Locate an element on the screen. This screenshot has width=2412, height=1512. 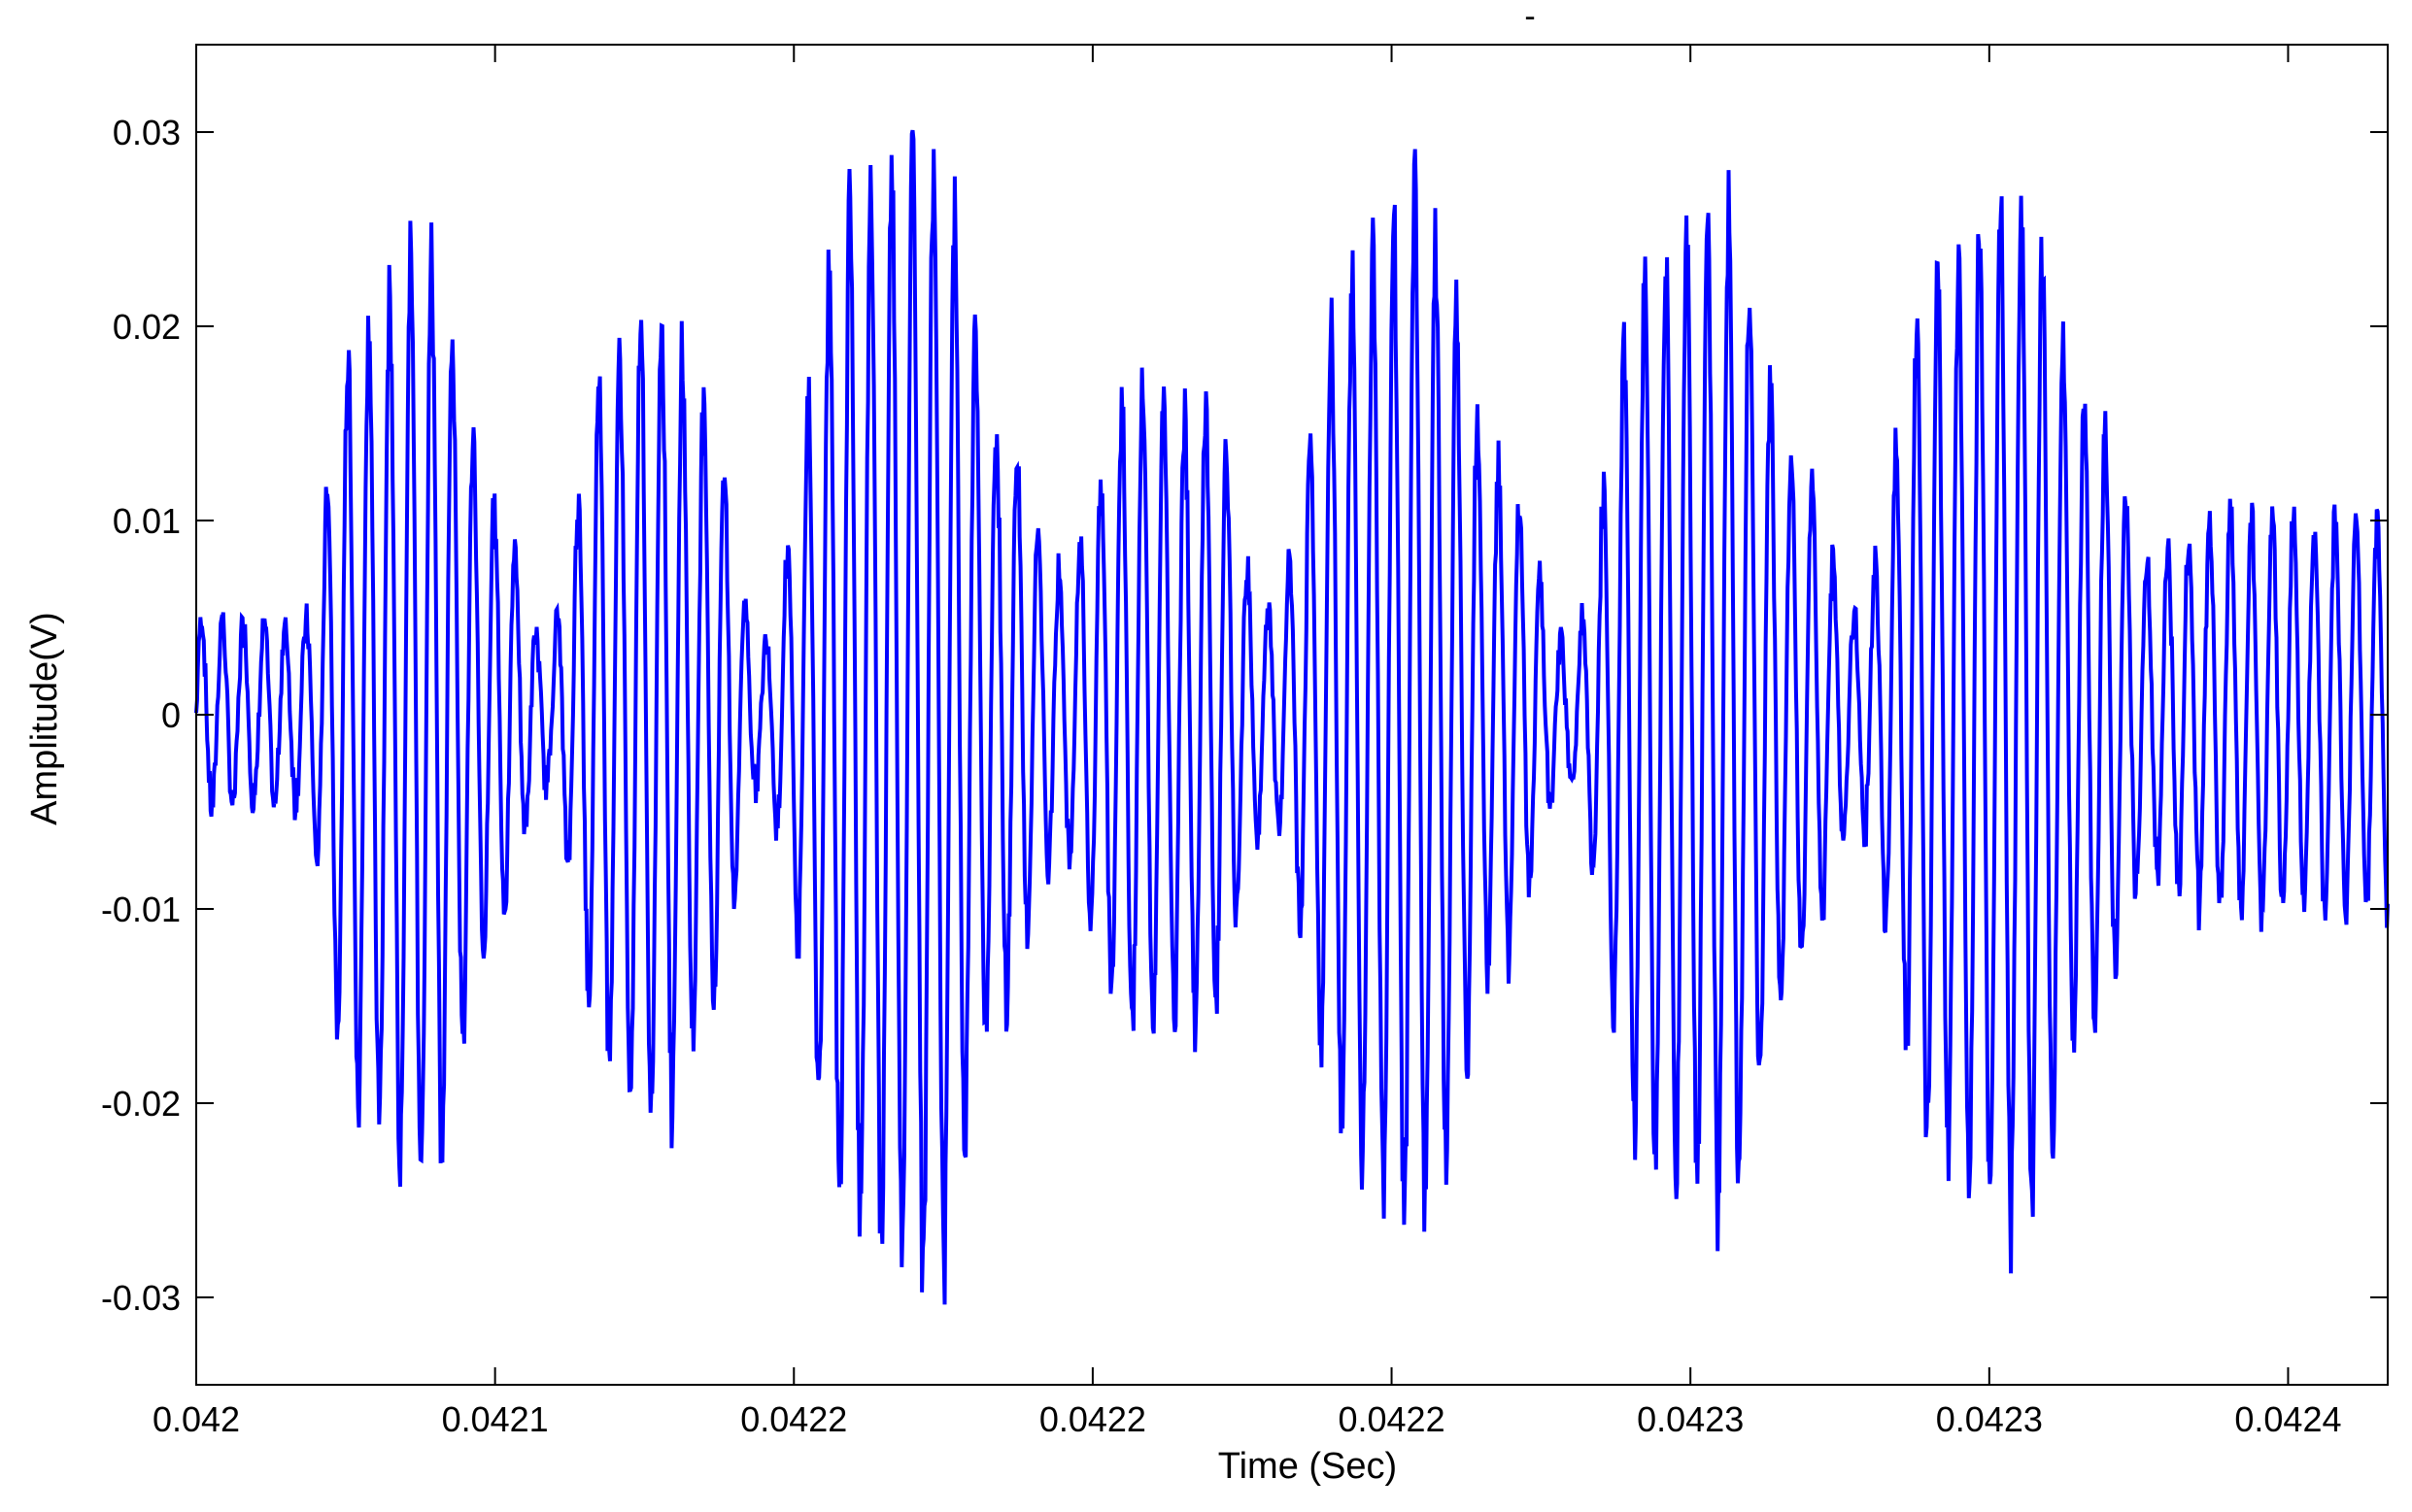
y-tick-label: 0.02 is located at coordinates (147, 327).